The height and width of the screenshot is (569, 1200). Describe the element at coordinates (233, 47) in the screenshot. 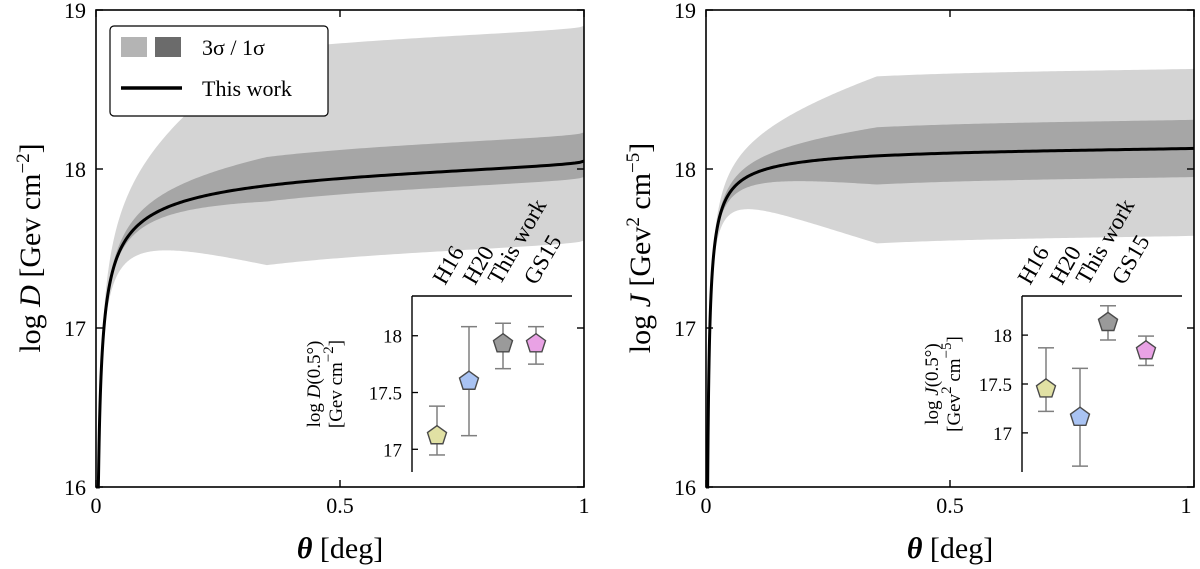

I see `legend-label-bands: 3σ / 1σ` at that location.